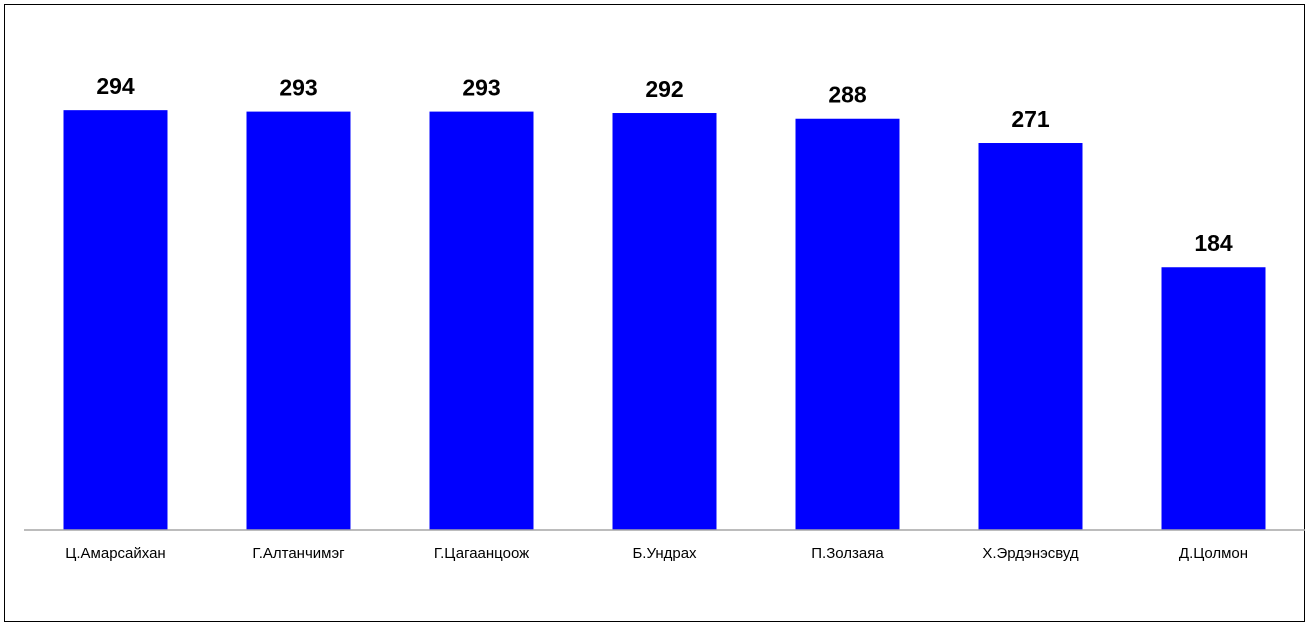  I want to click on x-tick-label-0: Ц.Амарсайхан, so click(115, 553).